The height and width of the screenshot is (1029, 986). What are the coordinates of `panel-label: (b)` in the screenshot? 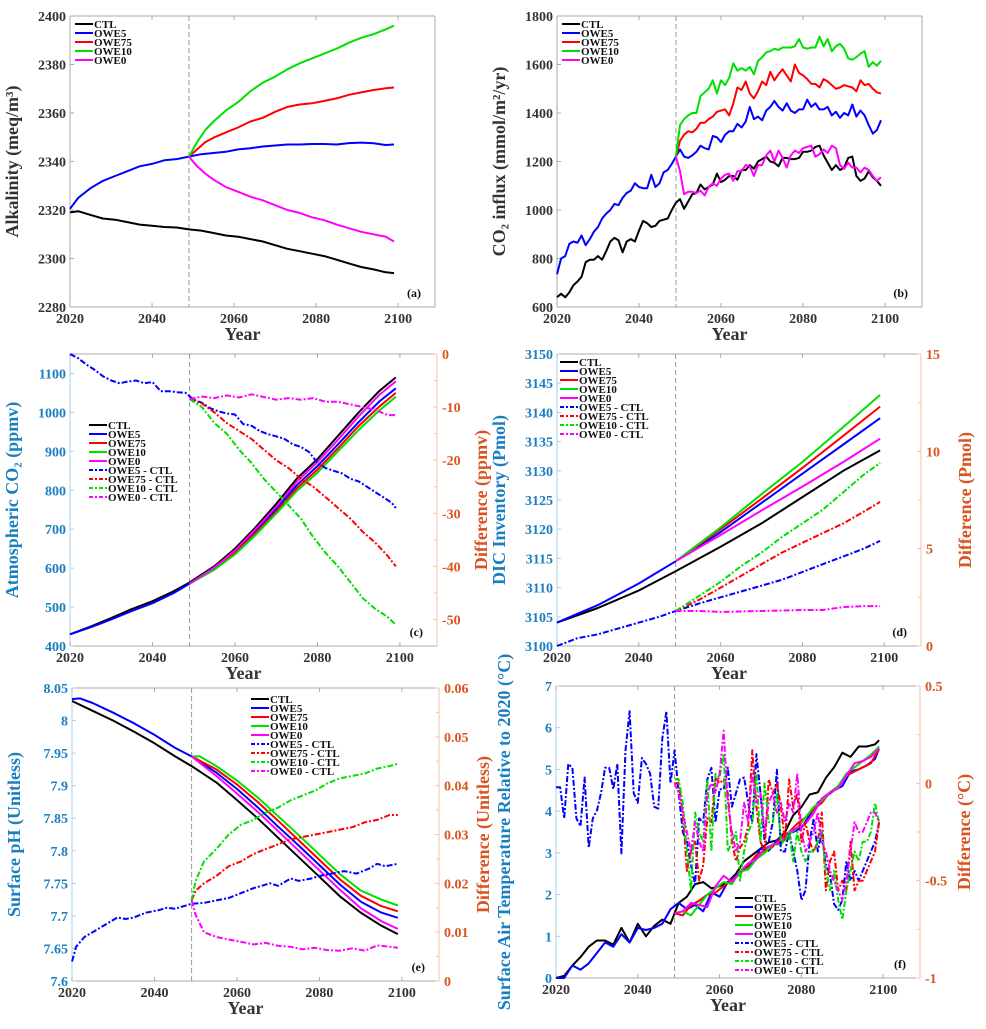 It's located at (900, 293).